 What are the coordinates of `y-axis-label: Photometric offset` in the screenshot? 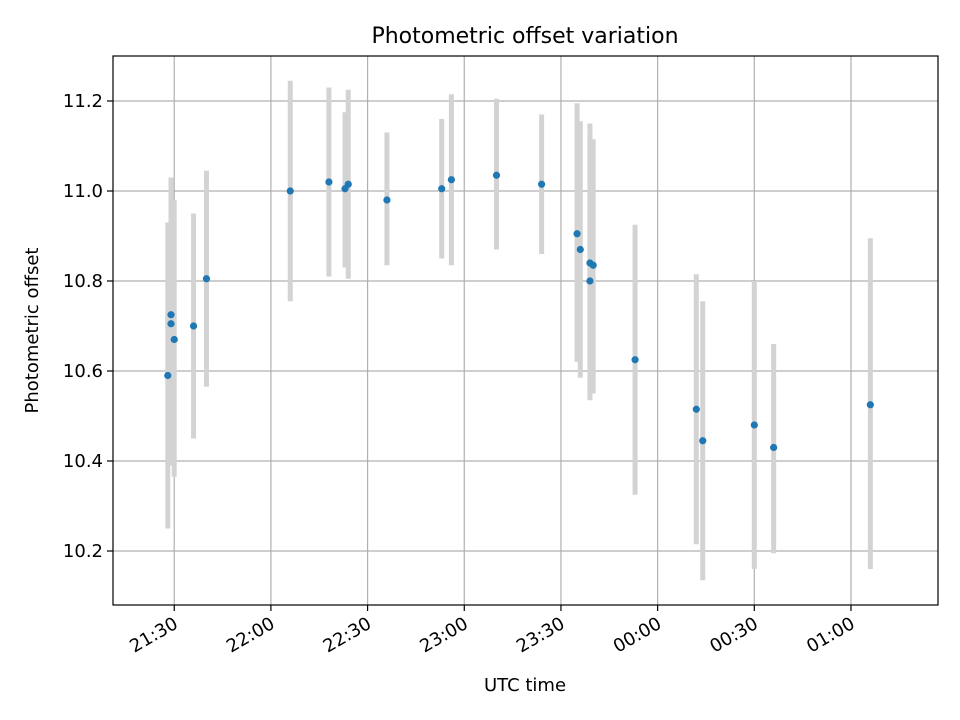 It's located at (32, 331).